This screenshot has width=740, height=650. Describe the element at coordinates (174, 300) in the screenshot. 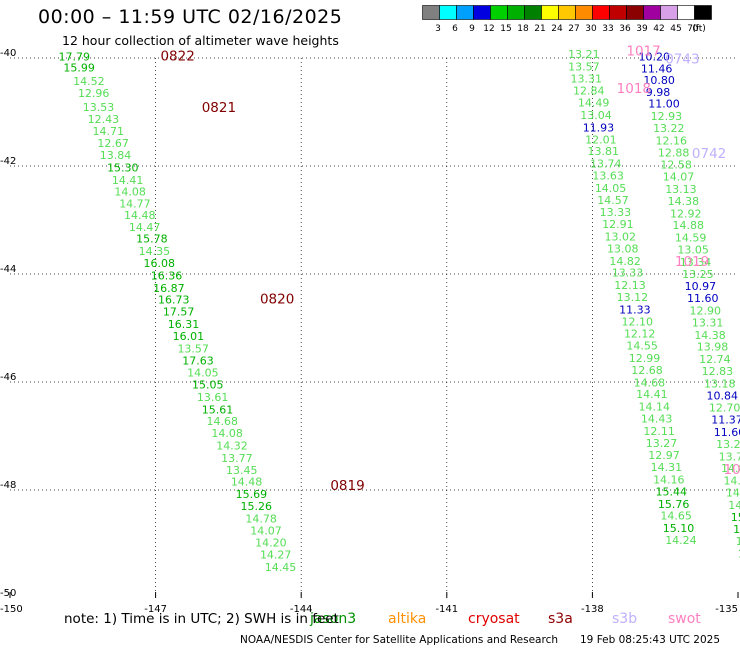

I see `wave-height-label: 16.73` at that location.